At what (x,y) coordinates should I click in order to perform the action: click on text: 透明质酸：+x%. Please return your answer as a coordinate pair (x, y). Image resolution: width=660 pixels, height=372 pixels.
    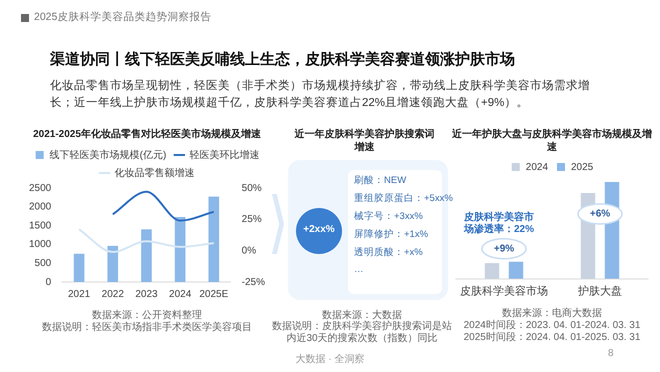
    Looking at the image, I should click on (388, 252).